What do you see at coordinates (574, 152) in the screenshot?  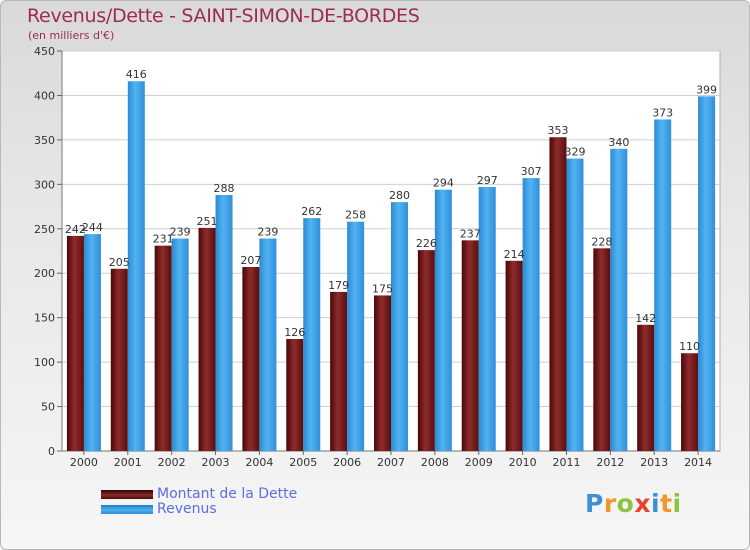 I see `data-label-revenus: 329` at bounding box center [574, 152].